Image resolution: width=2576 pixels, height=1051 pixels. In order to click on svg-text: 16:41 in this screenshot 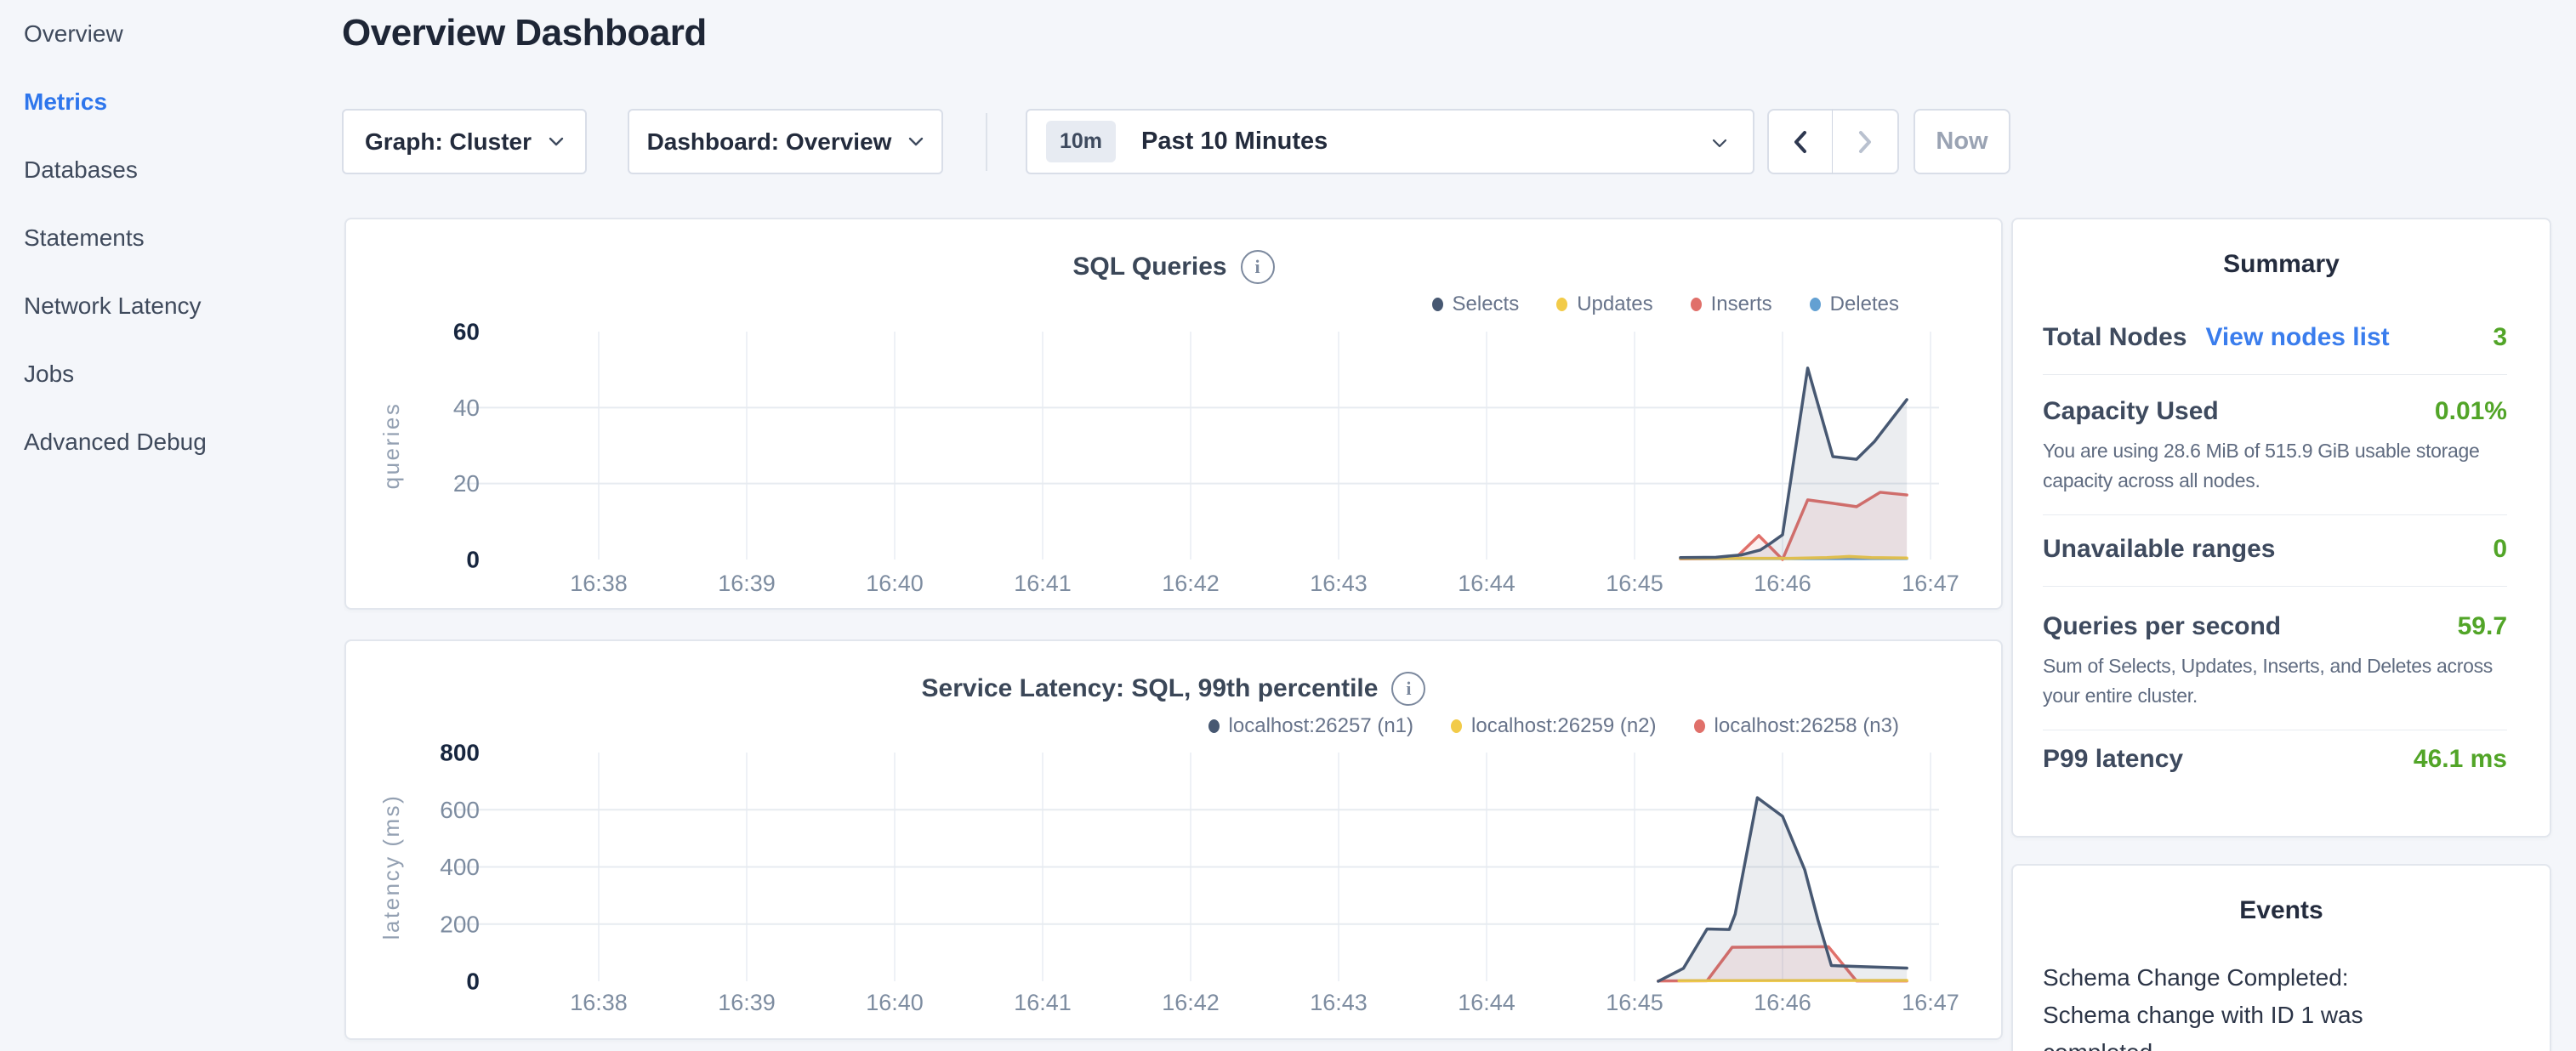, I will do `click(1043, 1002)`.